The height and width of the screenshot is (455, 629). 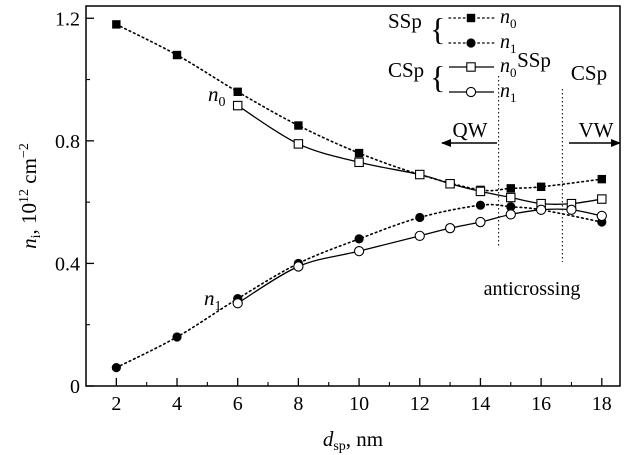 What do you see at coordinates (405, 21) in the screenshot?
I see `legend-group-ssp: SSp` at bounding box center [405, 21].